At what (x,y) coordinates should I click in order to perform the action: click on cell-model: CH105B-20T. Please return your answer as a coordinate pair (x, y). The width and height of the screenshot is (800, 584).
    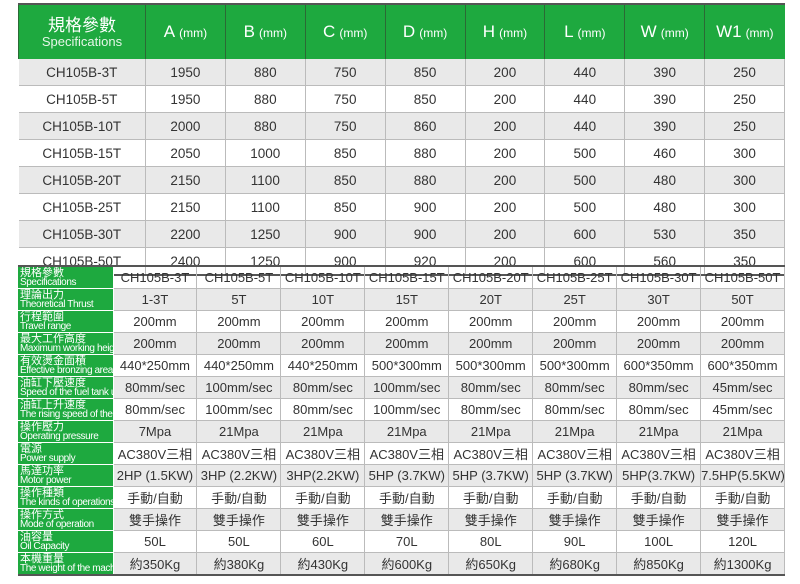
    Looking at the image, I should click on (82, 180).